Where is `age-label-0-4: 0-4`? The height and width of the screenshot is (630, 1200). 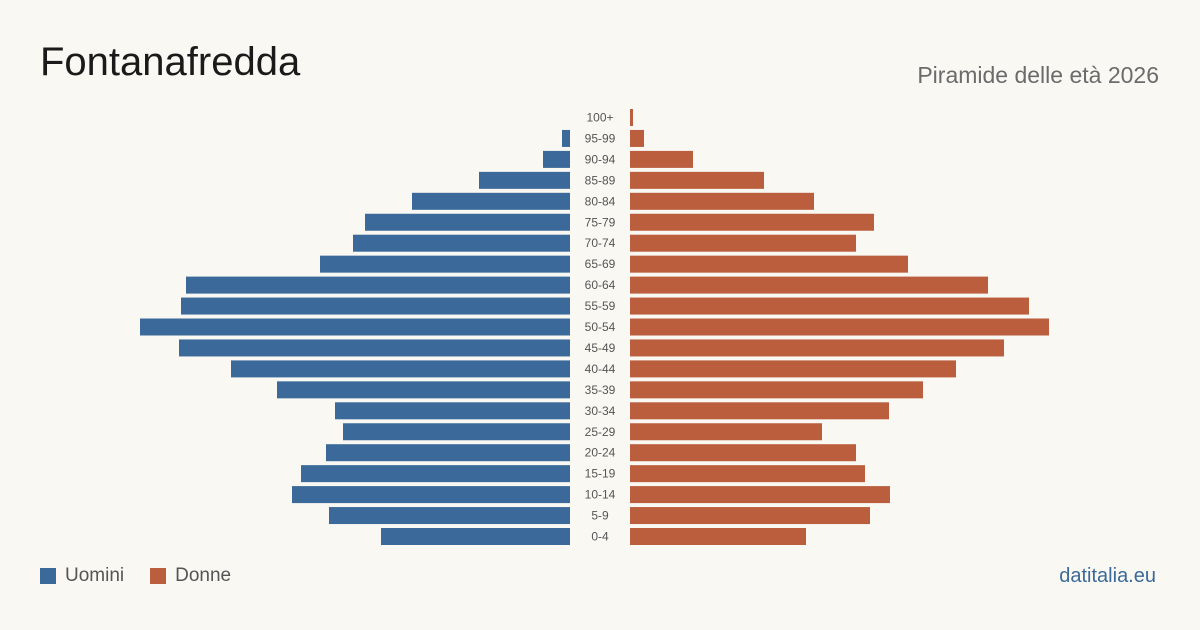
age-label-0-4: 0-4 is located at coordinates (600, 537).